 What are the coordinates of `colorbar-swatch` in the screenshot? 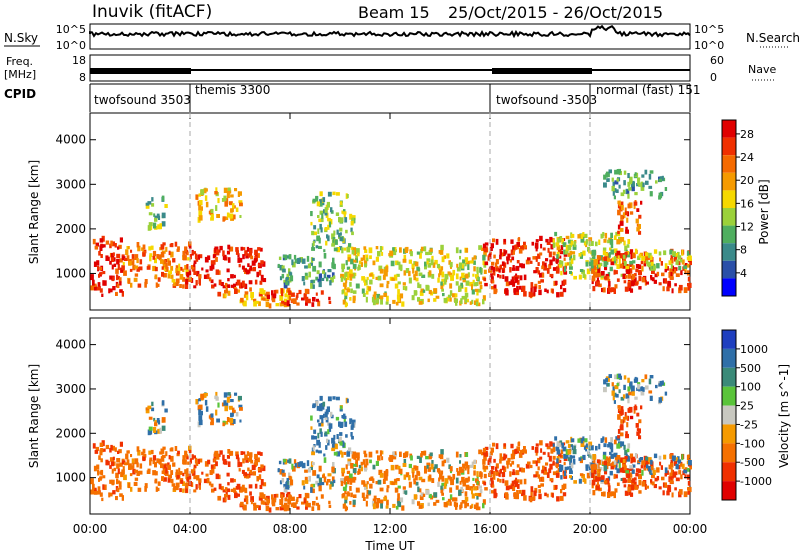 It's located at (729, 164).